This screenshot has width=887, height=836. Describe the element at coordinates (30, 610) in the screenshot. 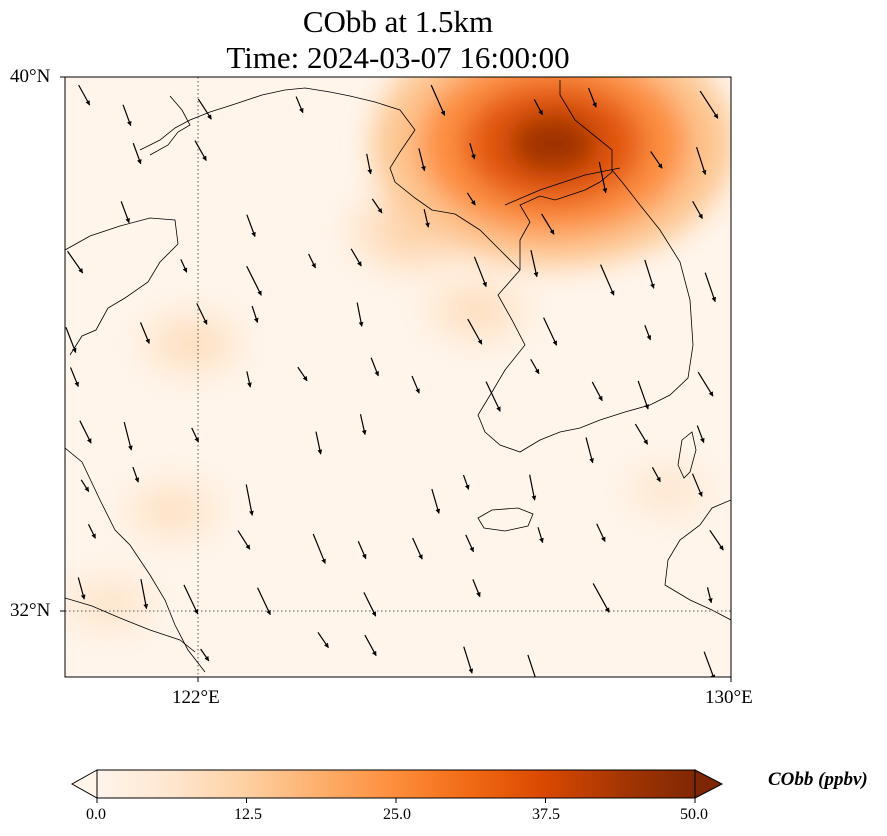

I see `lat-tick-32n: 32°N` at that location.